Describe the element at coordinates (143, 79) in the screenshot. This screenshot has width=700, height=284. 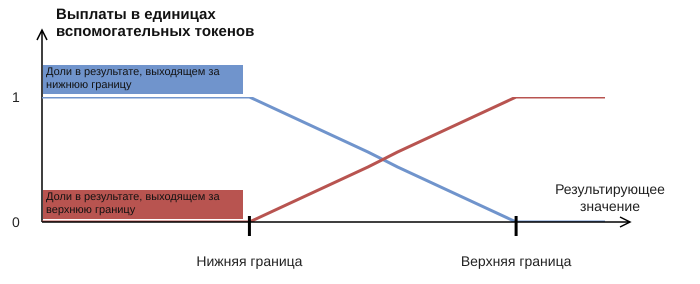
I see `series-label: Доли в результате, выходящем за нижнюю границу` at that location.